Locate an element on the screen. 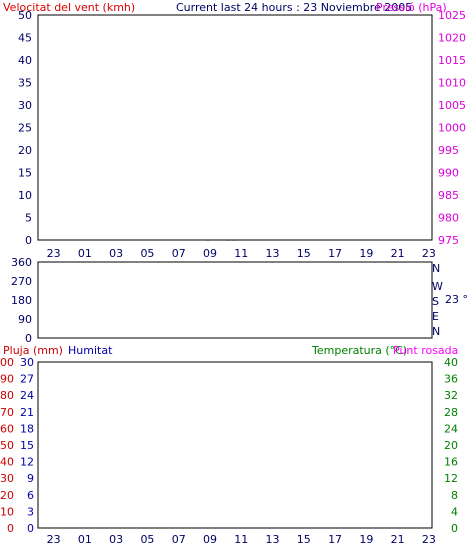 The width and height of the screenshot is (467, 559). x-tick-label-bottom: 21 is located at coordinates (398, 539).